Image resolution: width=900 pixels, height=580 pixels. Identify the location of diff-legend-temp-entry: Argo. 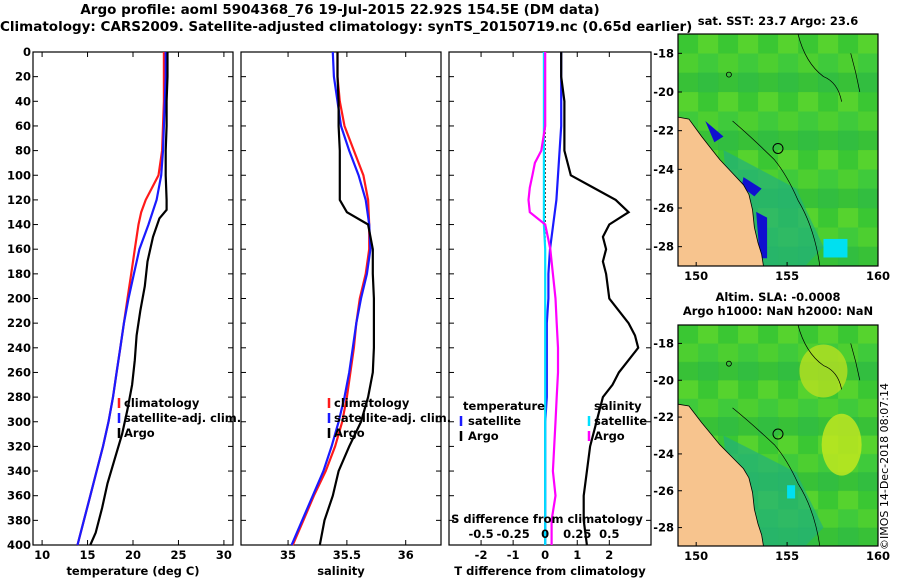
(483, 436).